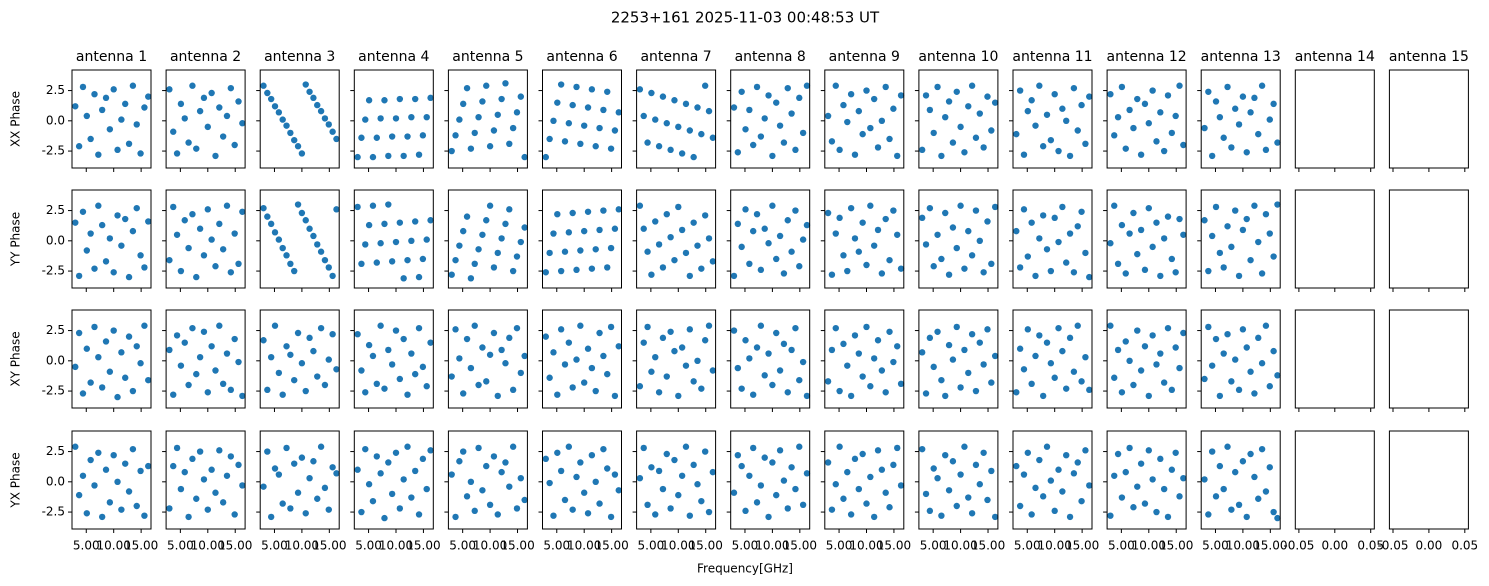 This screenshot has height=586, width=1489. Describe the element at coordinates (1392, 546) in the screenshot. I see `x-tick-label: -0.05` at that location.